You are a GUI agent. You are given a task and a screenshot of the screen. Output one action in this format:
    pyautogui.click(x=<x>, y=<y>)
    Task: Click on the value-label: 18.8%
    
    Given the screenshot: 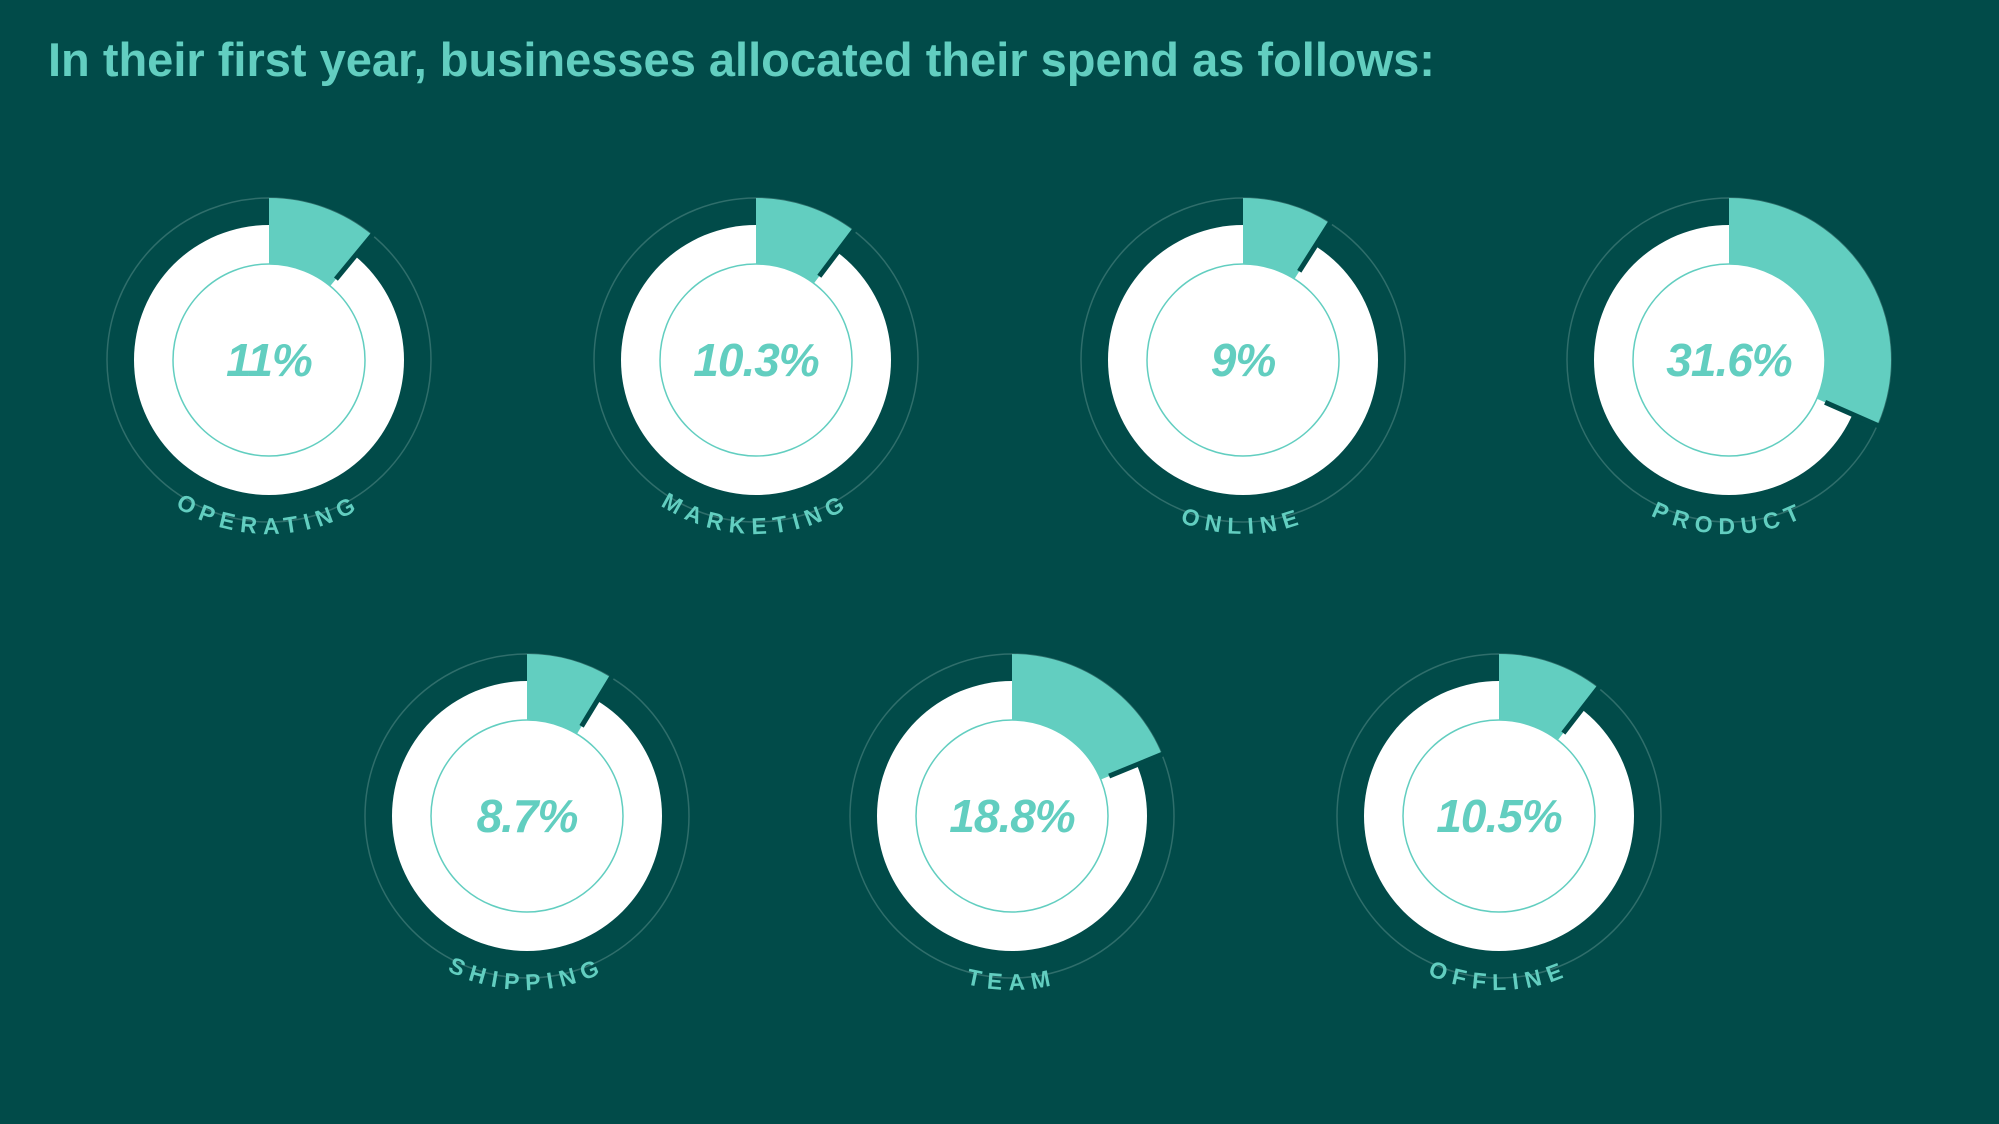 What is the action you would take?
    pyautogui.click(x=1012, y=816)
    